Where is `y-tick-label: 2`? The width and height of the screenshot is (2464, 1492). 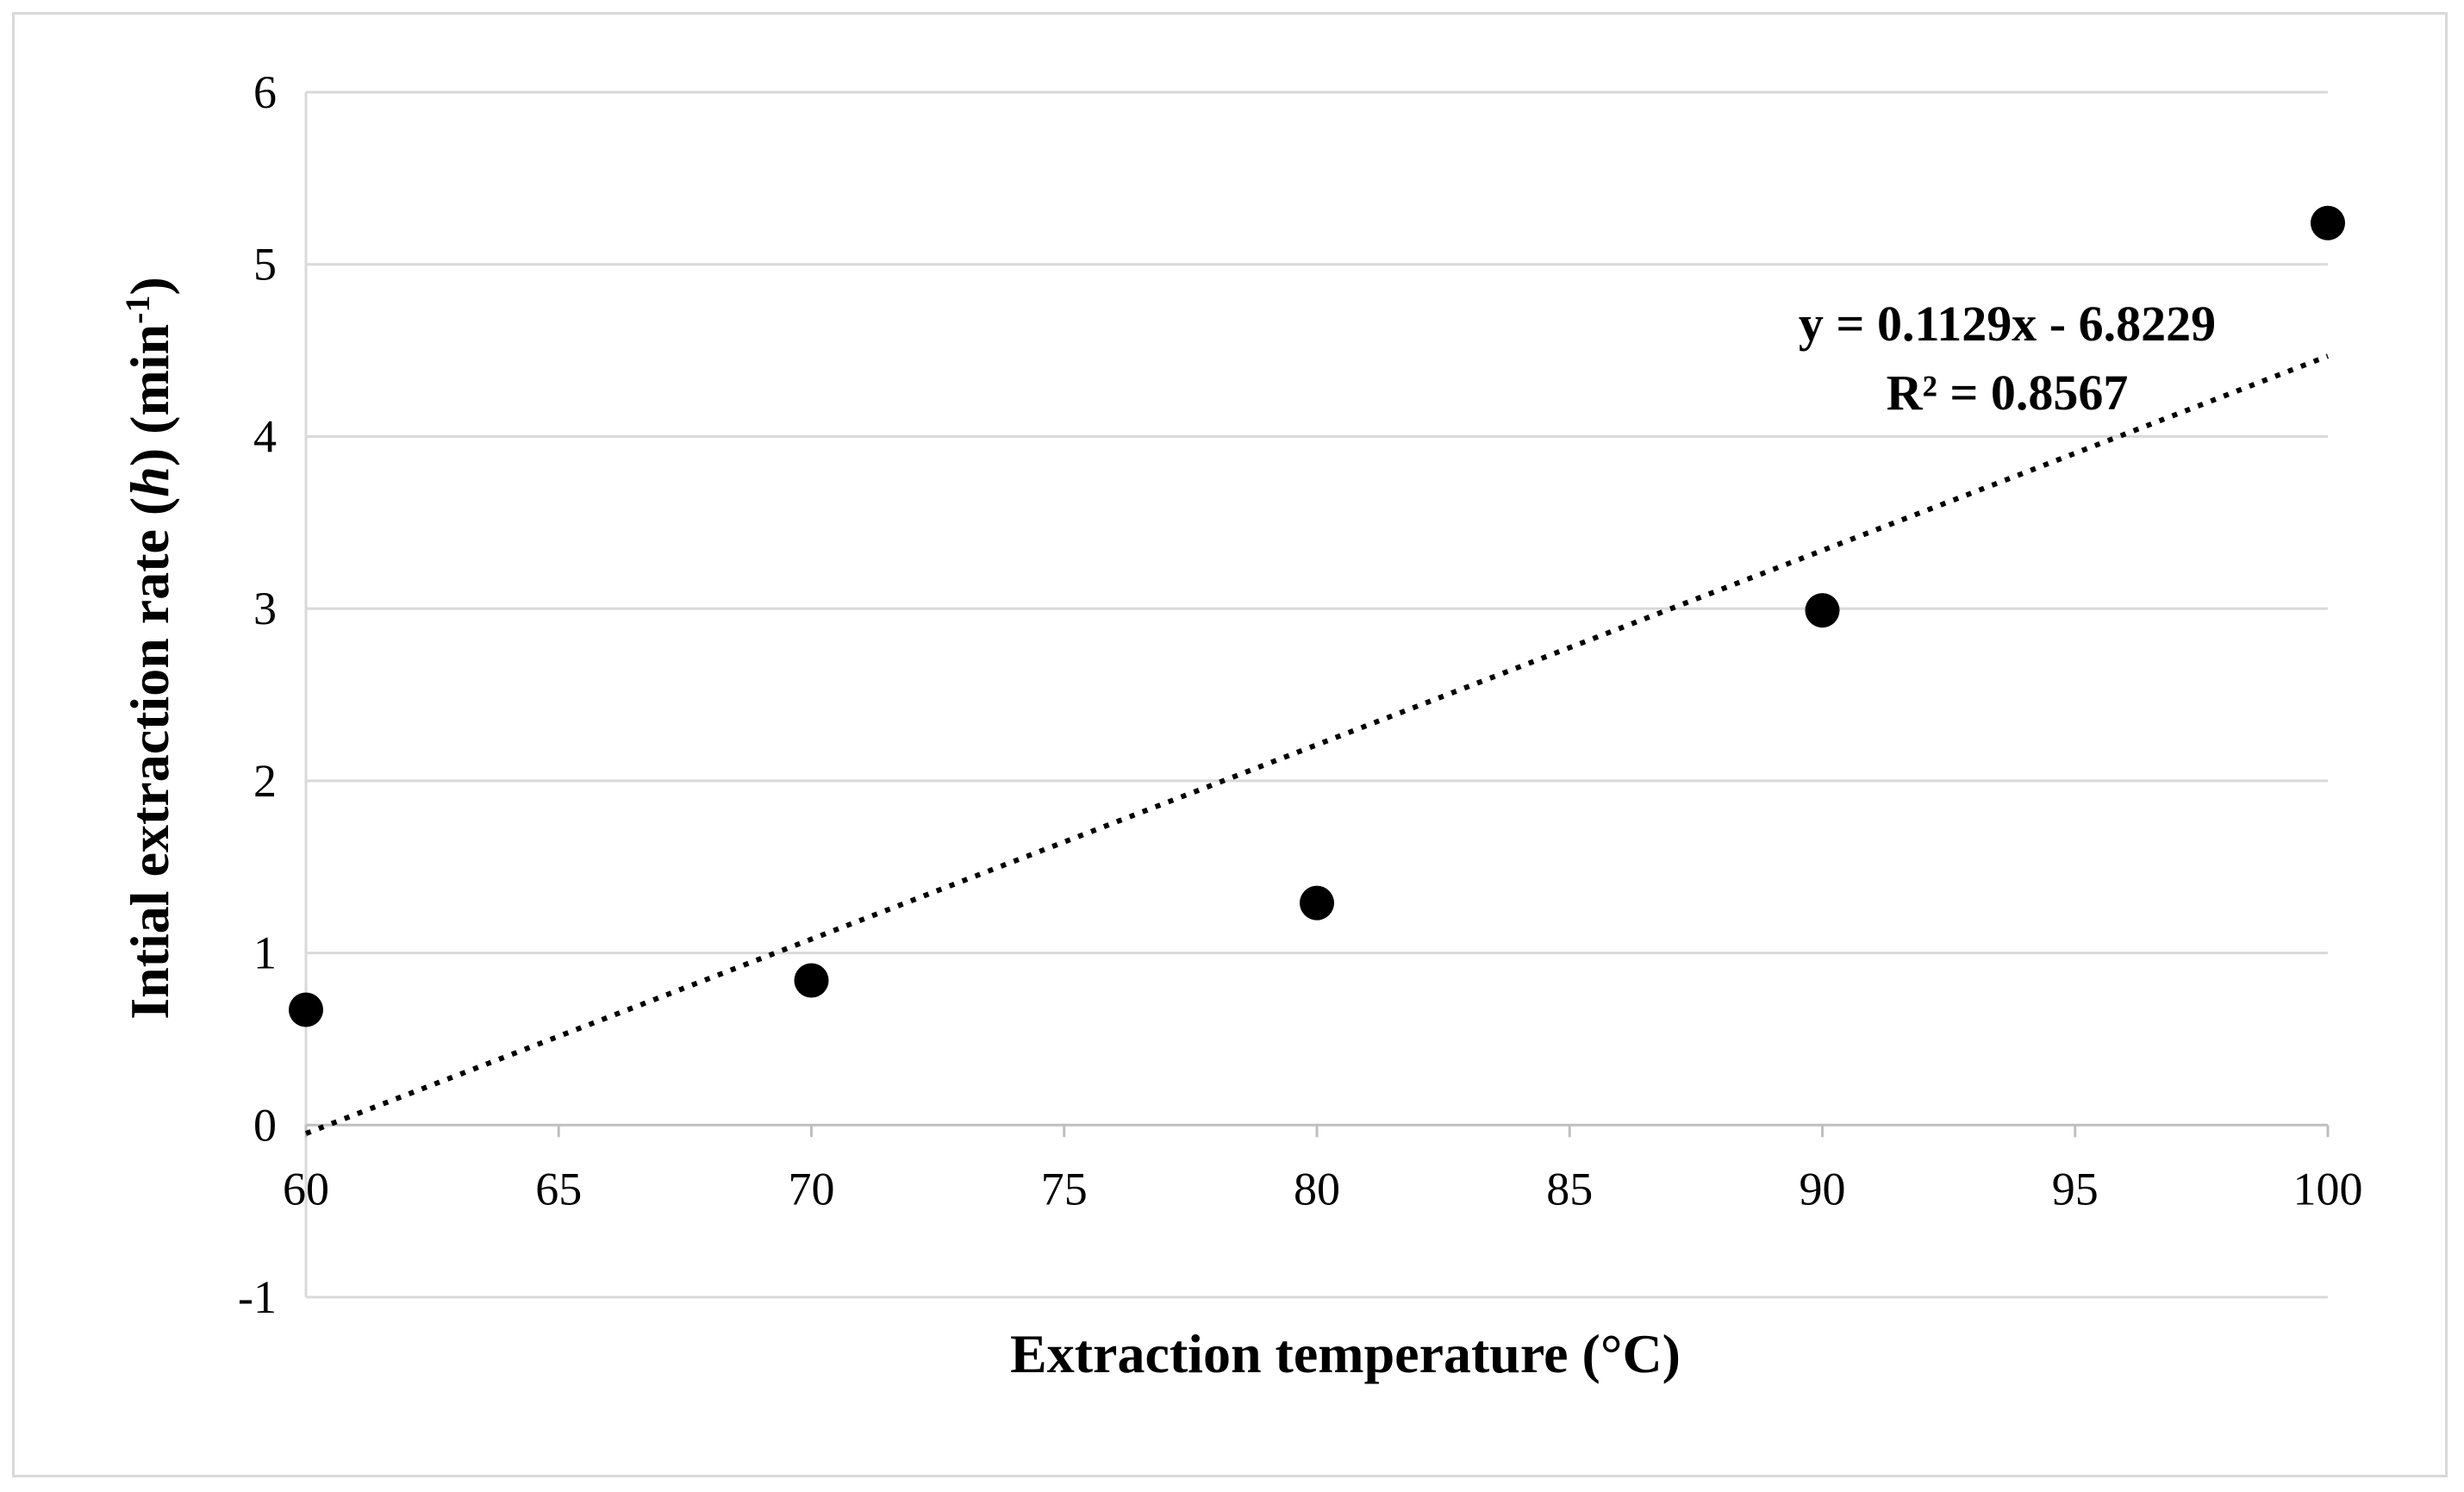
y-tick-label: 2 is located at coordinates (265, 781).